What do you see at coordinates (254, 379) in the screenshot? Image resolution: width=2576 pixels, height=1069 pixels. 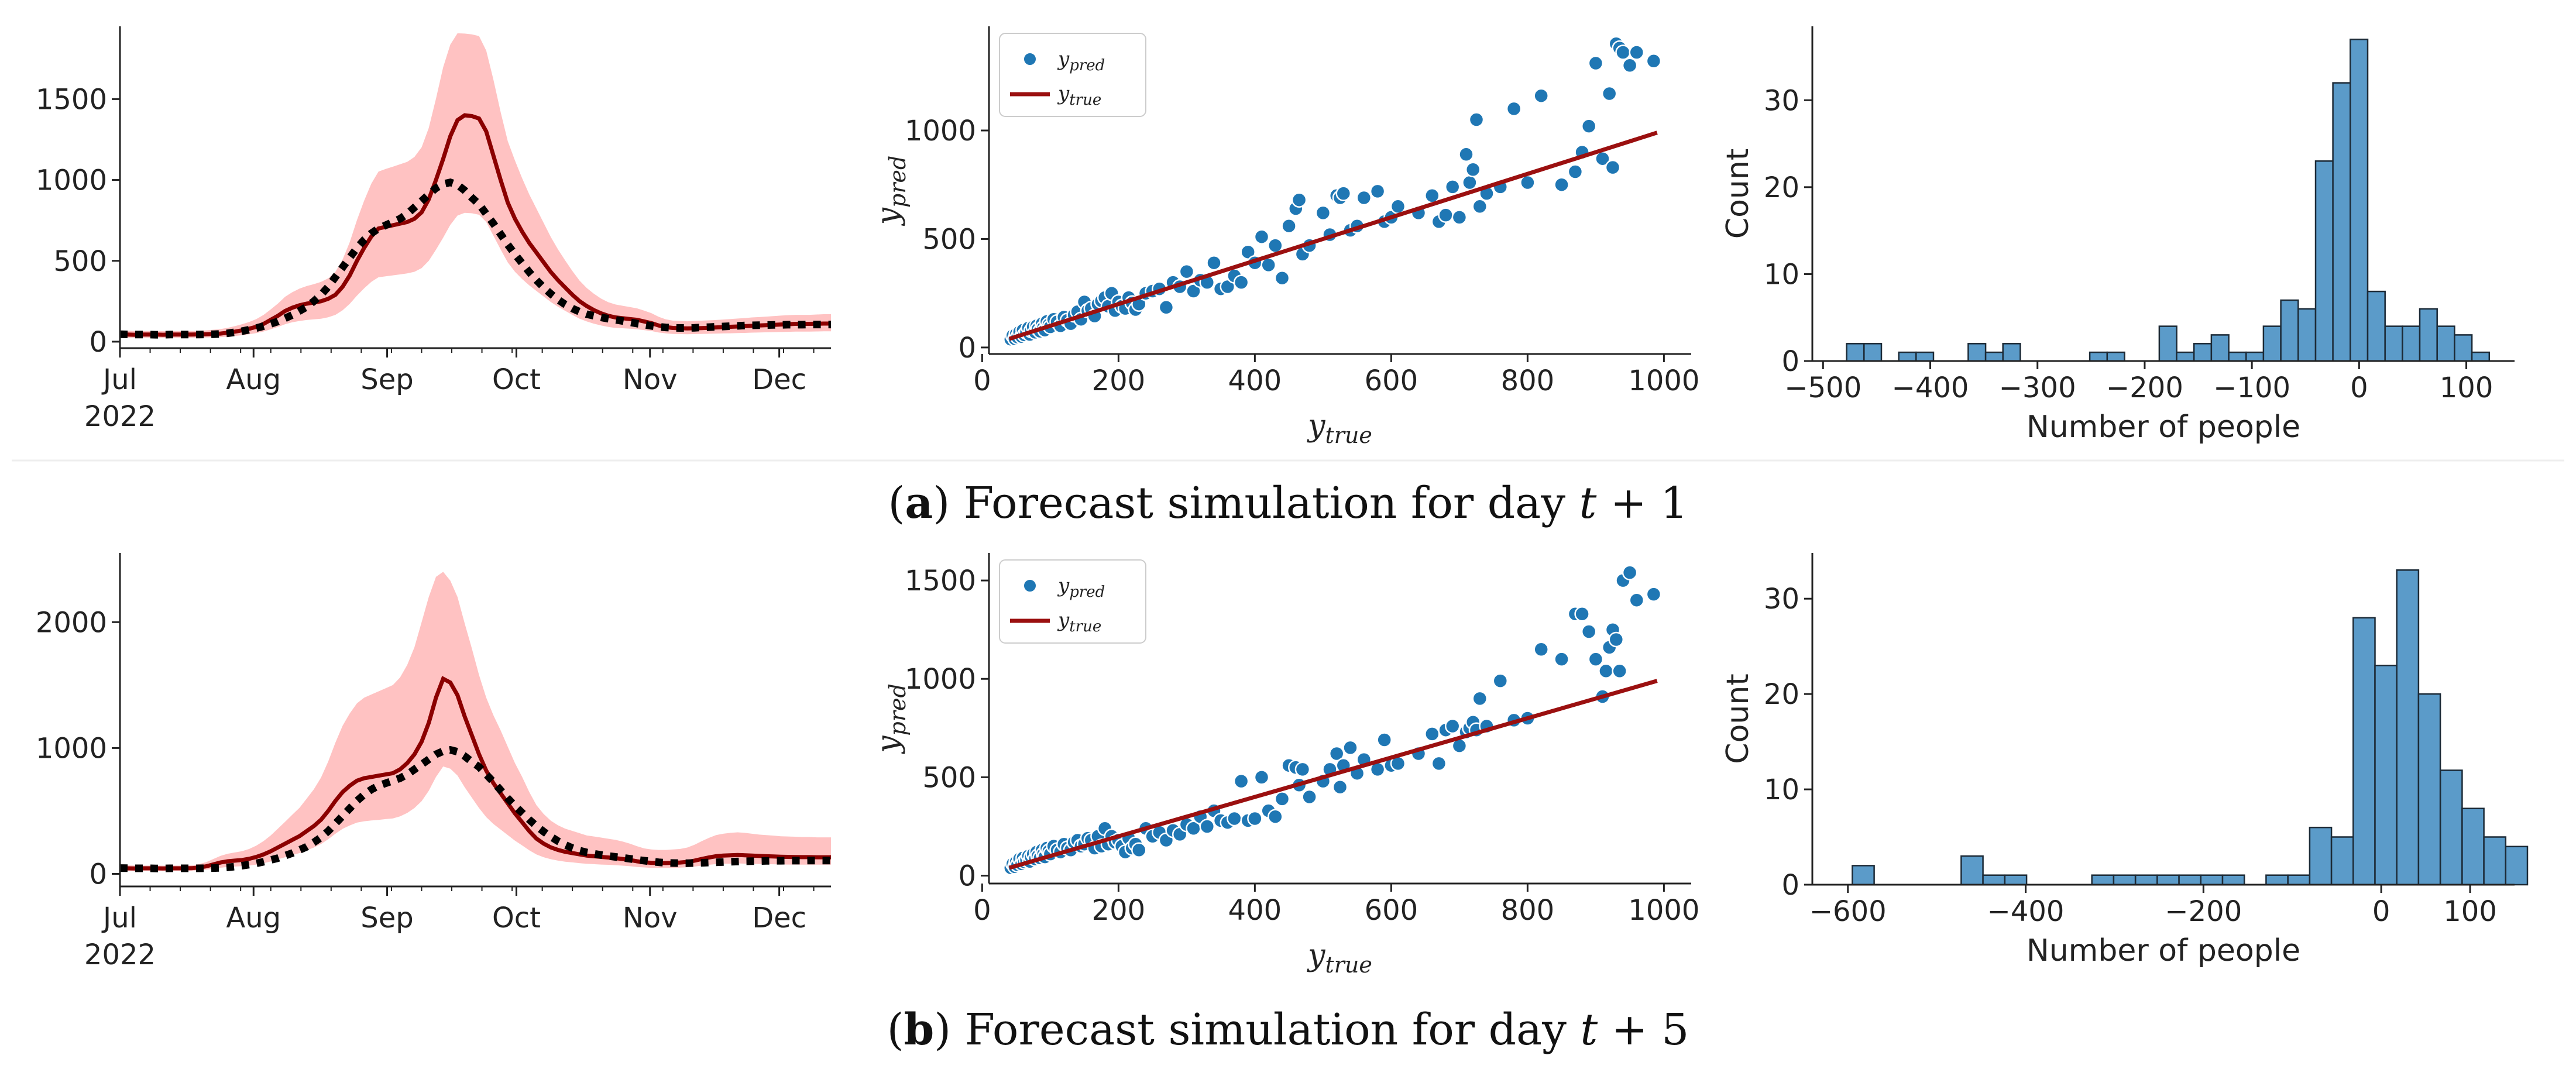 I see `x-tick-label: Aug` at bounding box center [254, 379].